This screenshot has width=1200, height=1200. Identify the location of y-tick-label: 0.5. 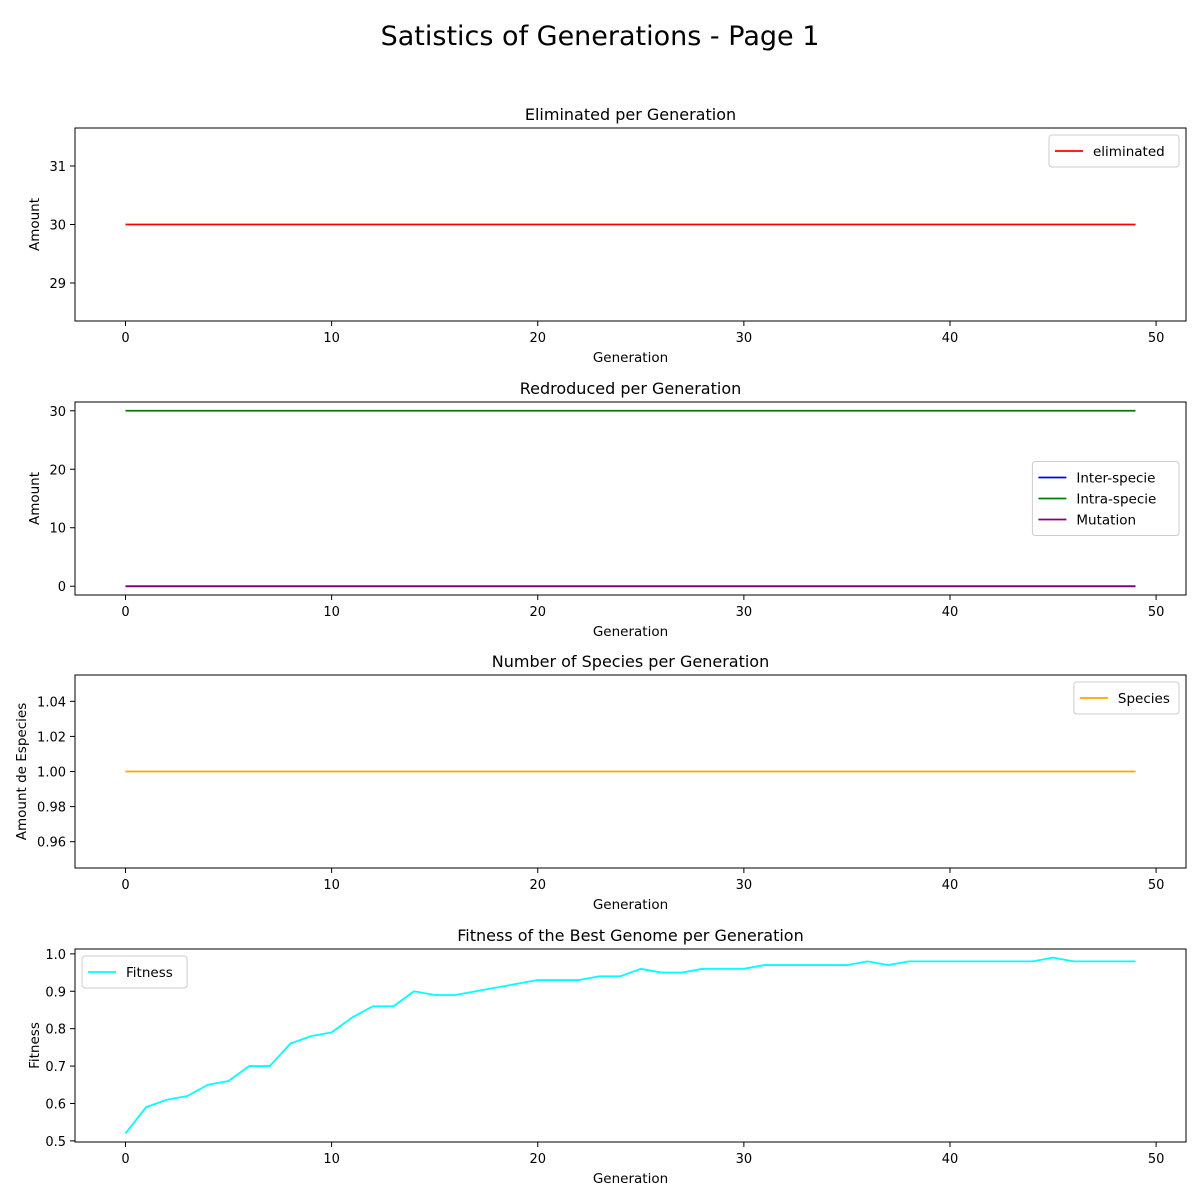
(55, 1142).